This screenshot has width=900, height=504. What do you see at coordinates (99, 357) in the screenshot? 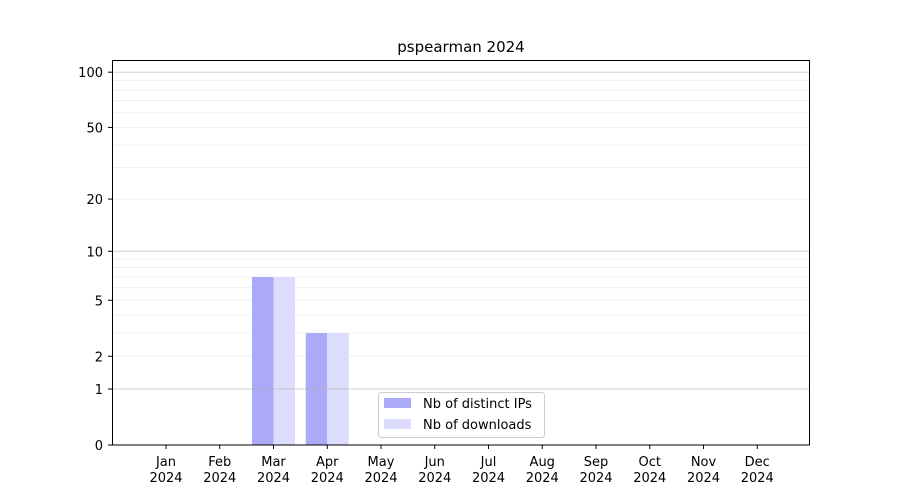
I see `y-tick-label: 2` at bounding box center [99, 357].